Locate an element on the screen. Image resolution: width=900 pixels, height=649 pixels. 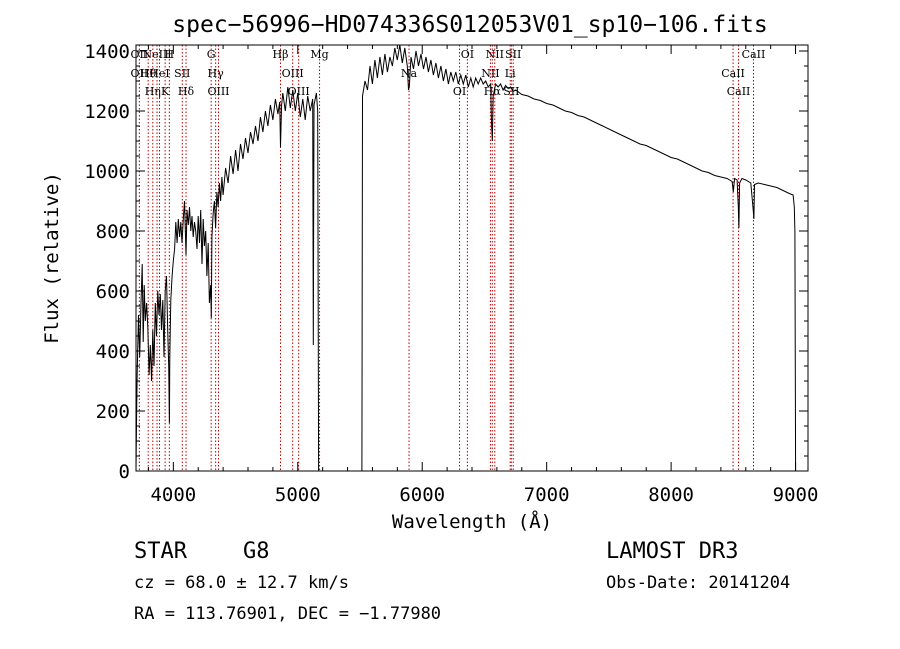
y-tick-label: 1000 is located at coordinates (107, 172).